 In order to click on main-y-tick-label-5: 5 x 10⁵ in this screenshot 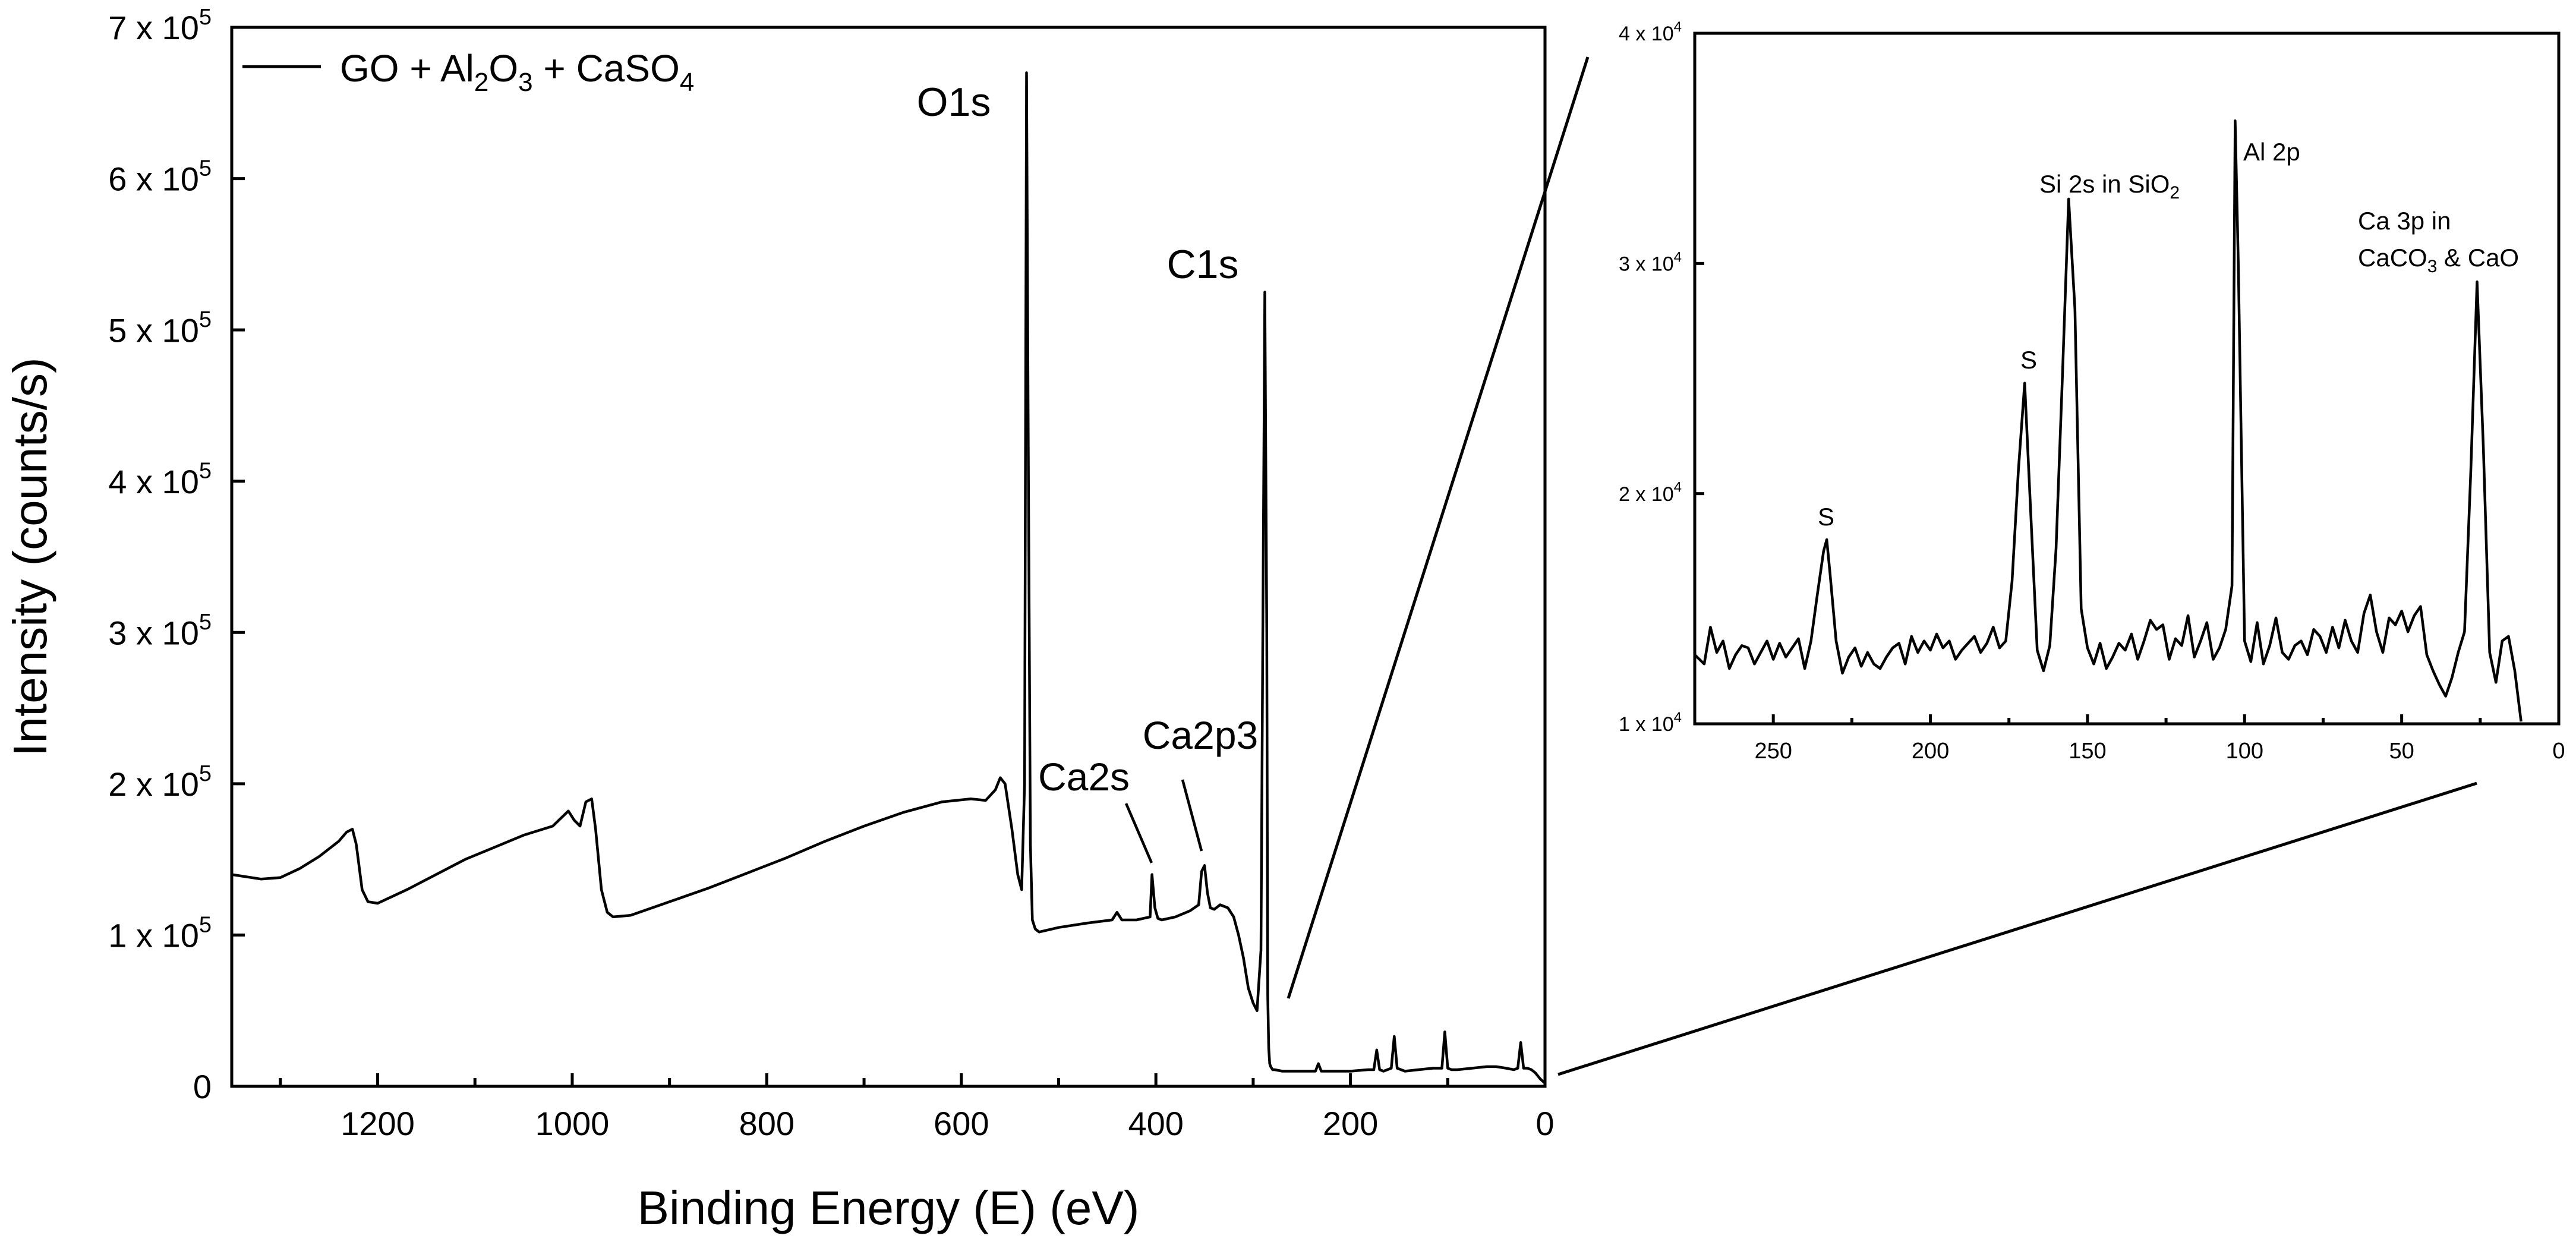, I will do `click(160, 328)`.